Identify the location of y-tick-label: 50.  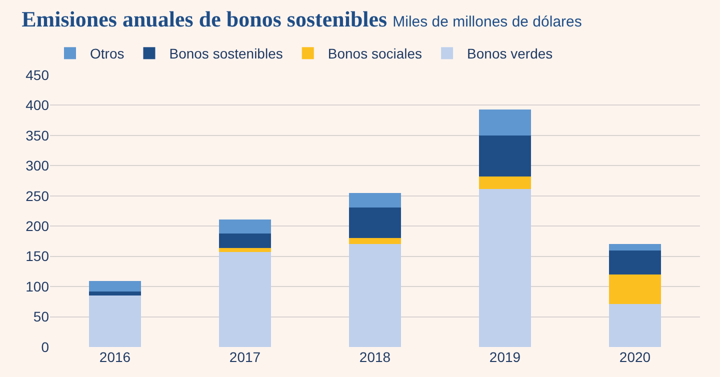
(41, 316).